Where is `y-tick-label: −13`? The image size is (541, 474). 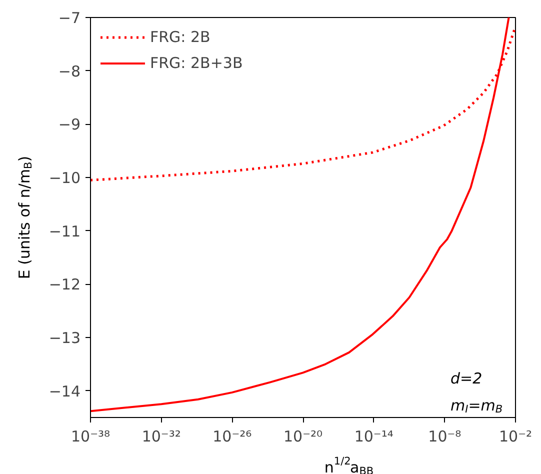 y-tick-label: −13 is located at coordinates (64, 338).